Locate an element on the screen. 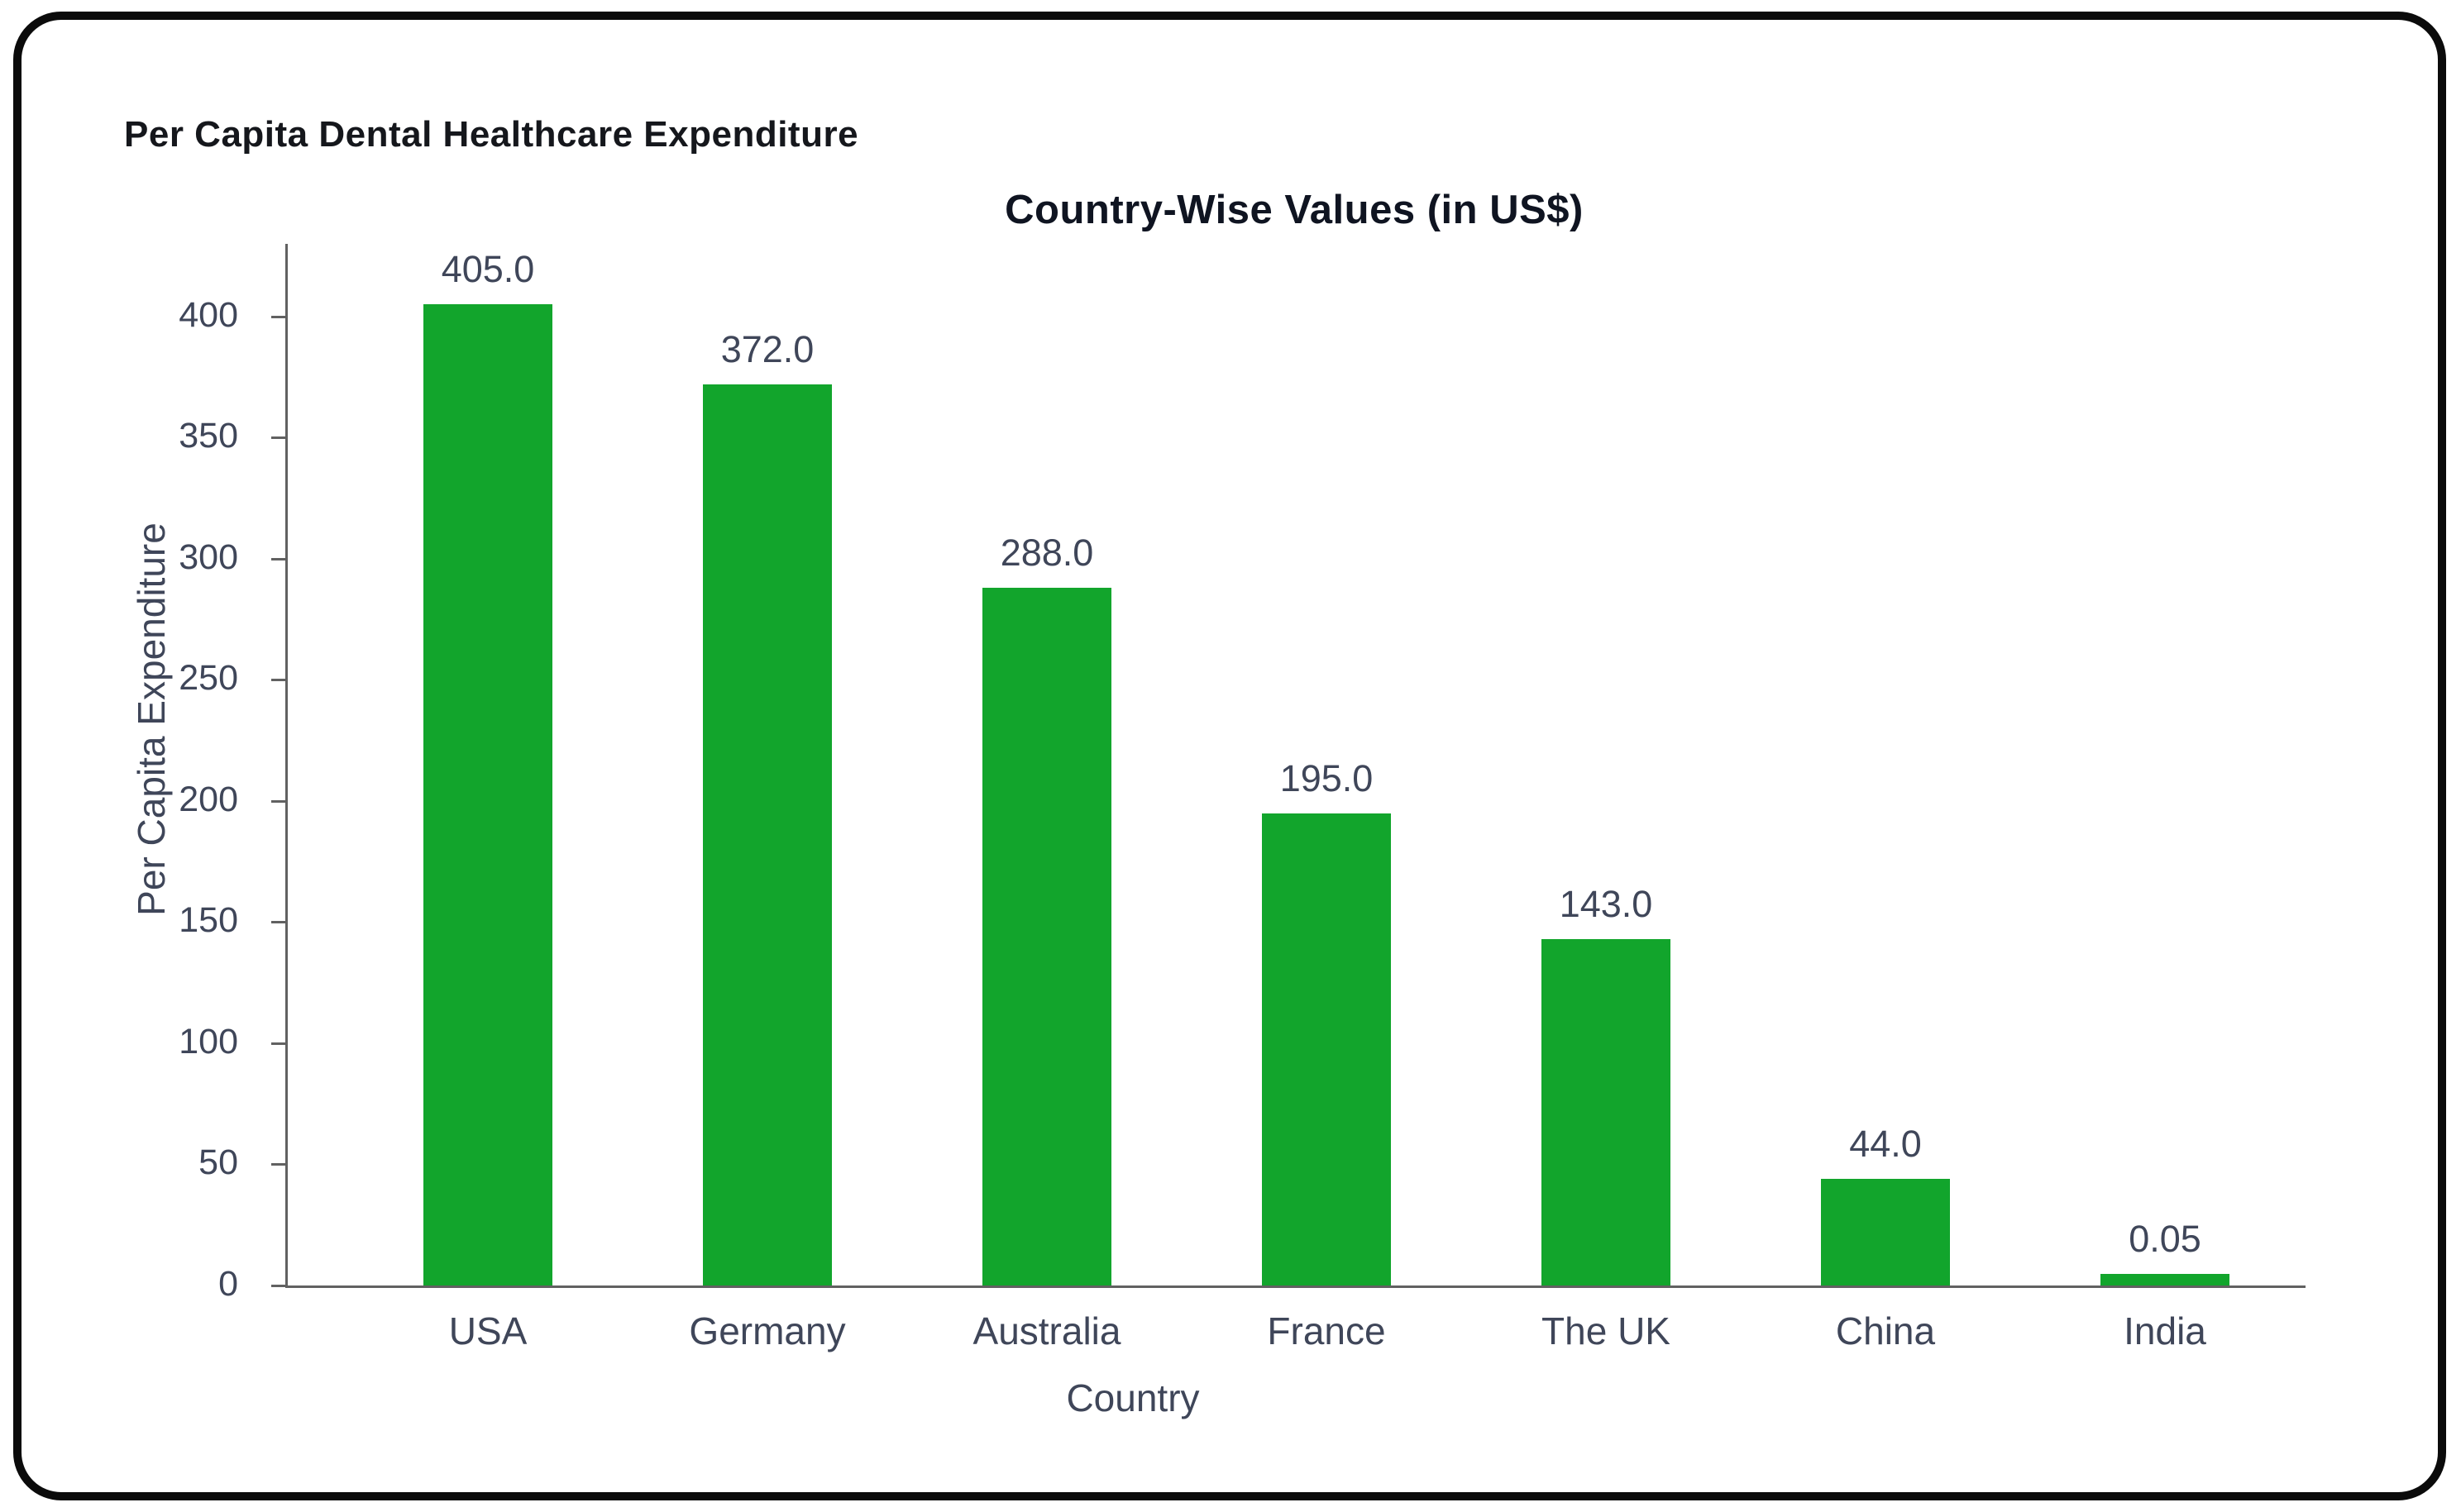 The height and width of the screenshot is (1512, 2461). chart-title: Country-Wise Values (in US$) is located at coordinates (1294, 210).